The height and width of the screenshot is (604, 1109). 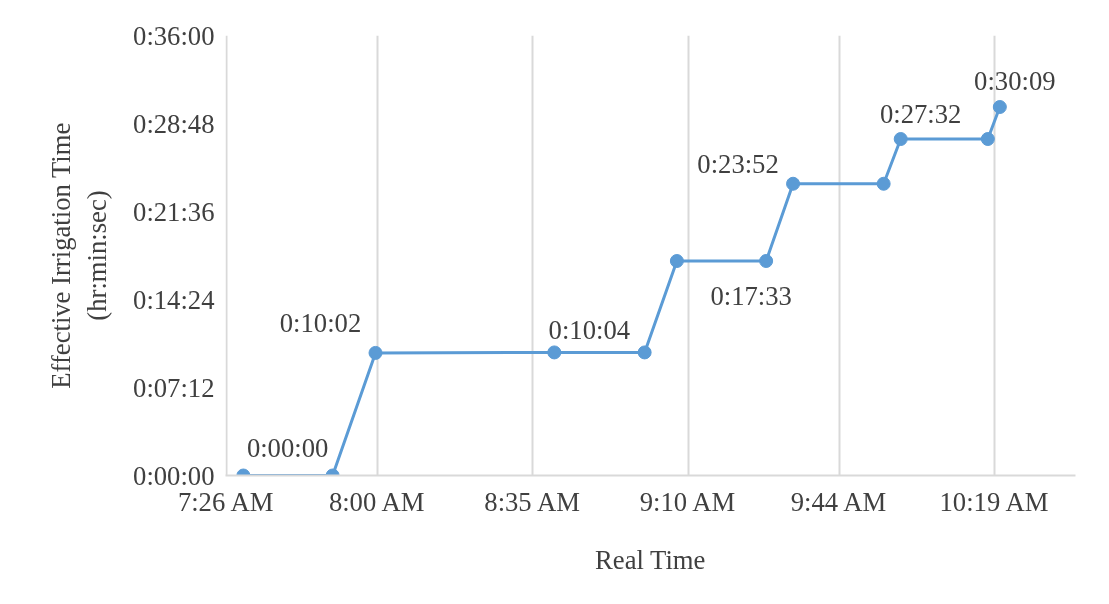 I want to click on x-tick-label: 9:10 AM, so click(x=687, y=501).